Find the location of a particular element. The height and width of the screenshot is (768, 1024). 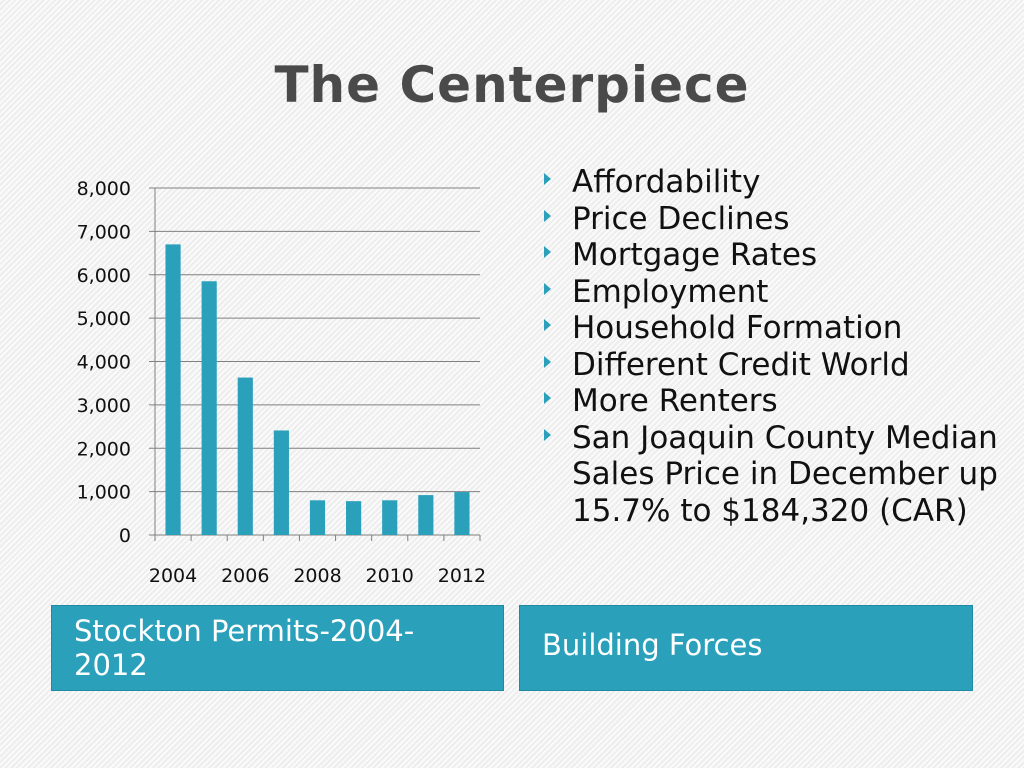

bullet-text: Household Formation is located at coordinates (737, 328).